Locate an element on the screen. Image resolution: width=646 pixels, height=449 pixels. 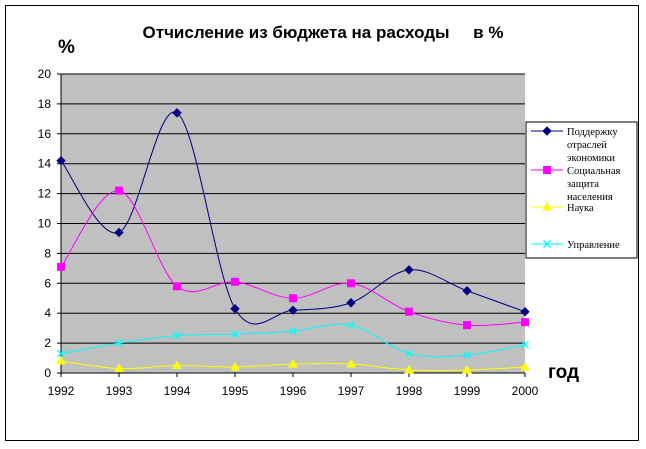
y-tick-label: 18 is located at coordinates (45, 104).